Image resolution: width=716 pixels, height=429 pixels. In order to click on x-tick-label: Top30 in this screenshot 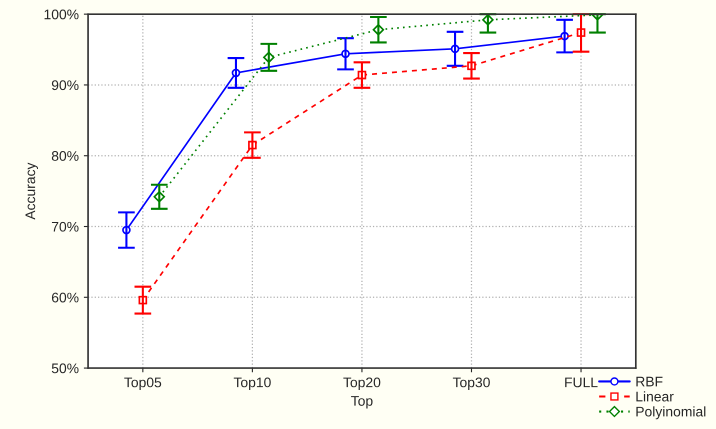, I will do `click(471, 383)`.